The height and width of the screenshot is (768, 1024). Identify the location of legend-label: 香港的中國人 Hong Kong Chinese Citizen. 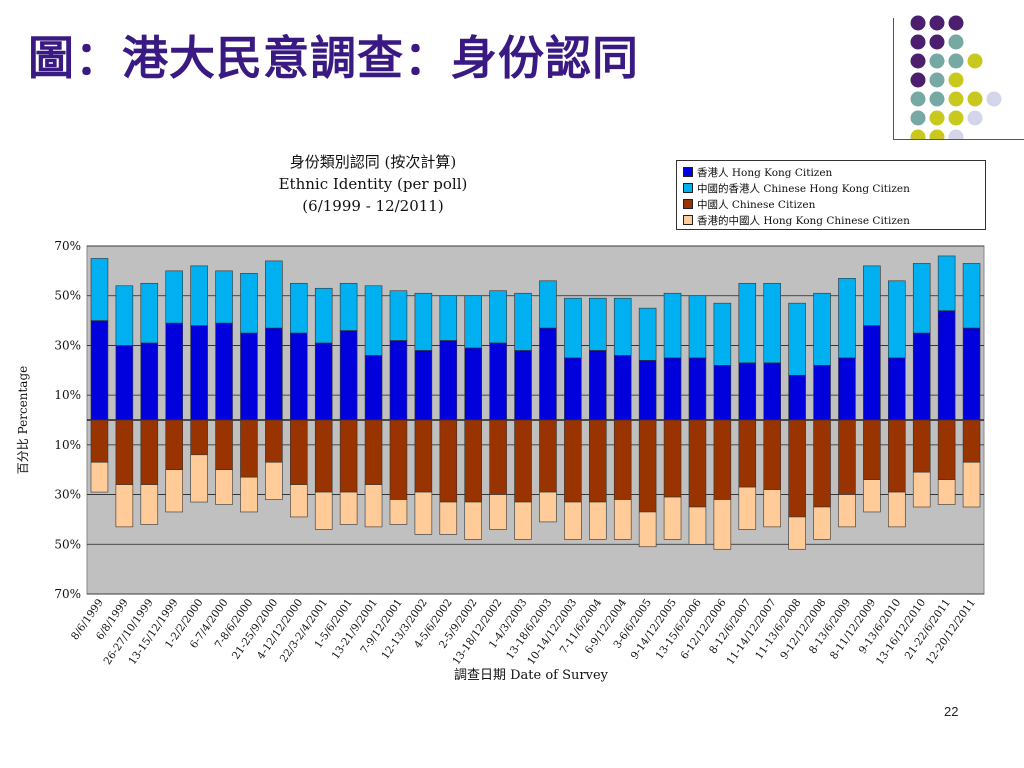
(803, 220).